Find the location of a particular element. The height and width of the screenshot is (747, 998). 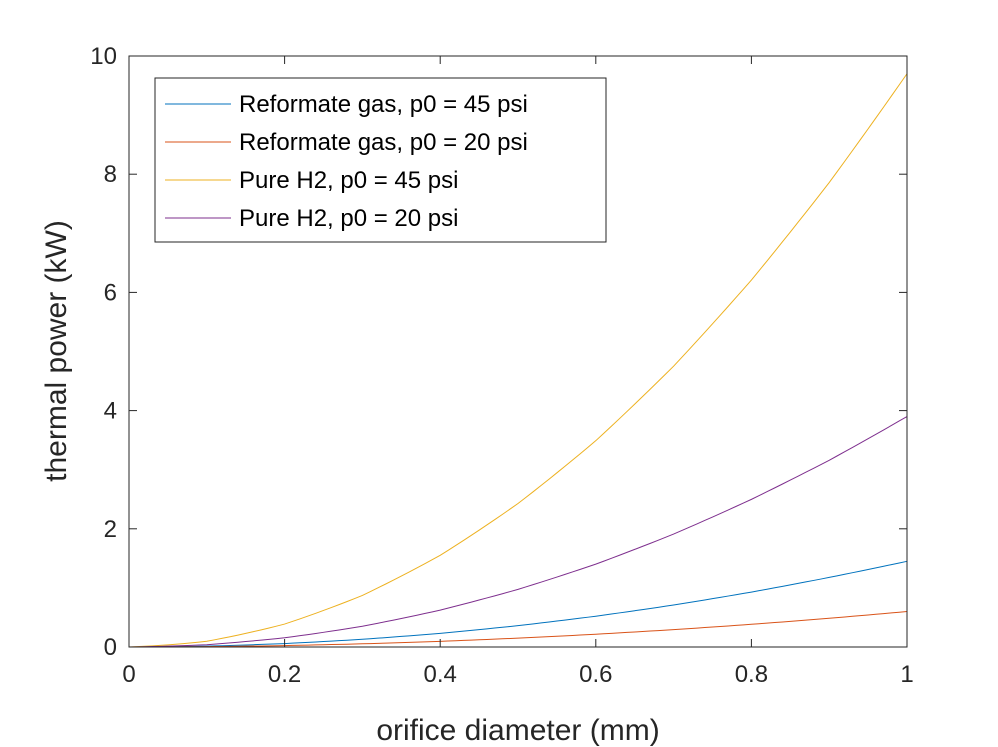

x-tick-label: 0.8 is located at coordinates (751, 674).